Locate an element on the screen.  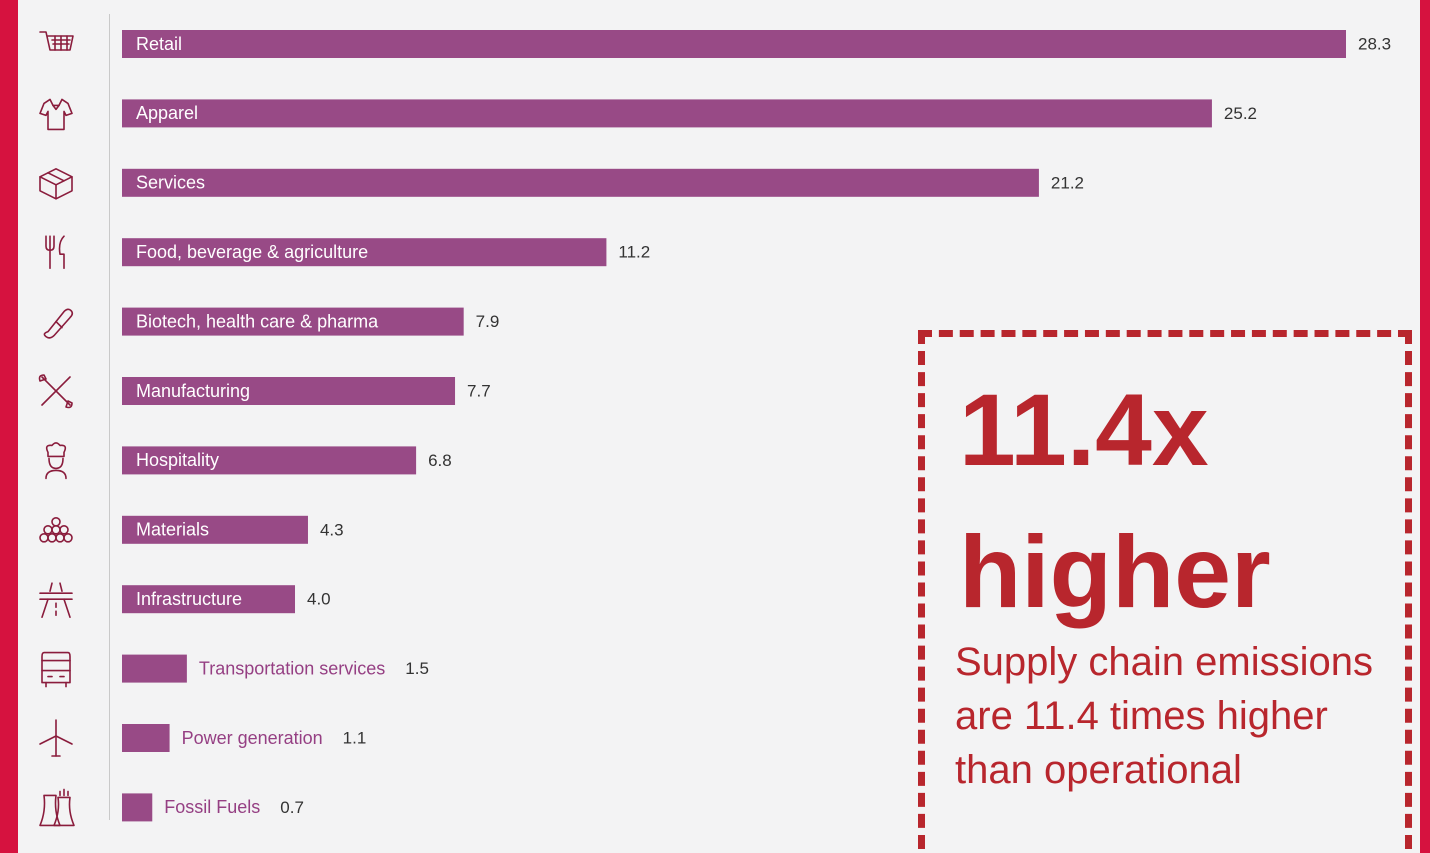
bar-value-label: 7.7 is located at coordinates (479, 390).